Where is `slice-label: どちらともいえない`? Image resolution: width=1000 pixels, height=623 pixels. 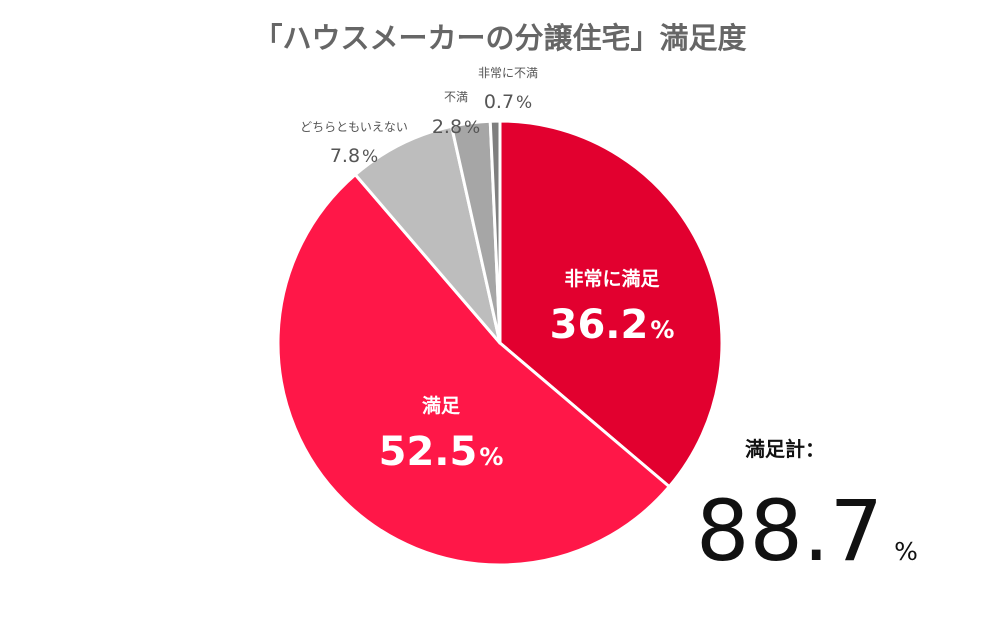 slice-label: どちらともいえない is located at coordinates (354, 127).